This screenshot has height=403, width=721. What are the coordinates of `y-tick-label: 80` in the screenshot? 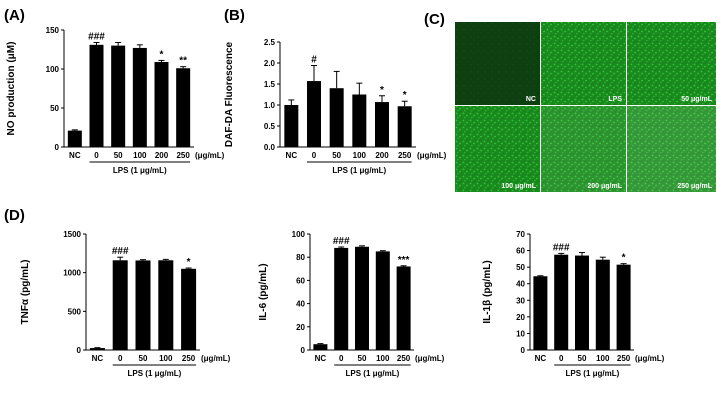 It's located at (300, 257).